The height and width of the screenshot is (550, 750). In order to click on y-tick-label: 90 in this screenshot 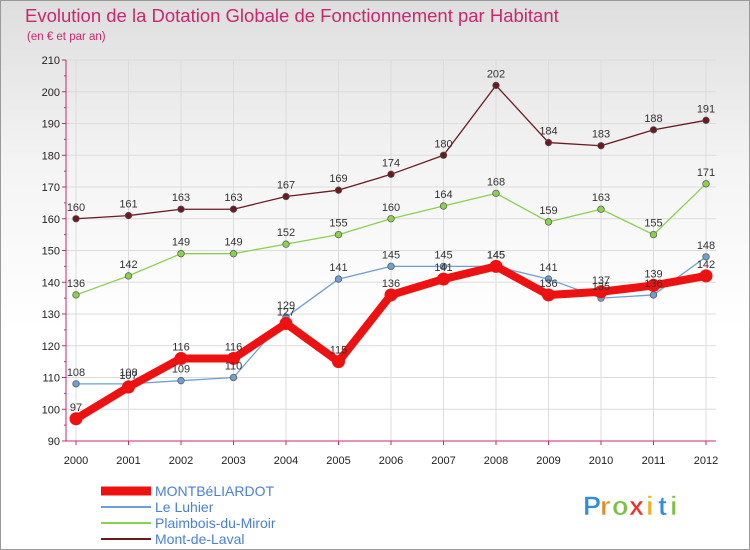, I will do `click(54, 442)`.